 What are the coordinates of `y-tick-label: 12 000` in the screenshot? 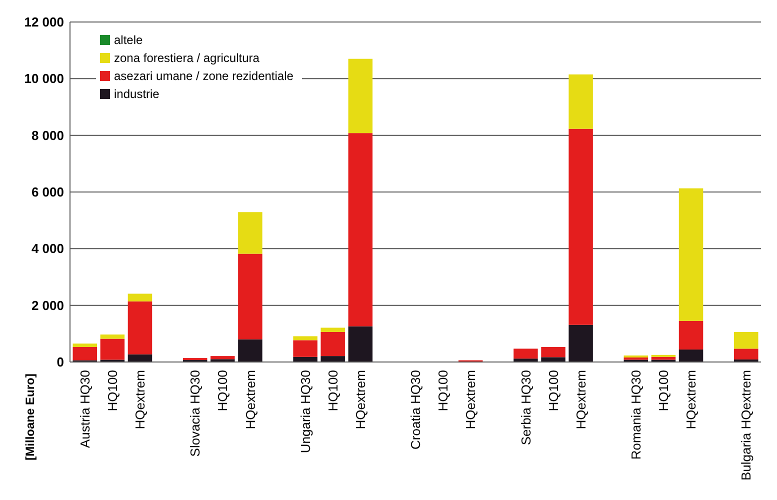 It's located at (44, 22).